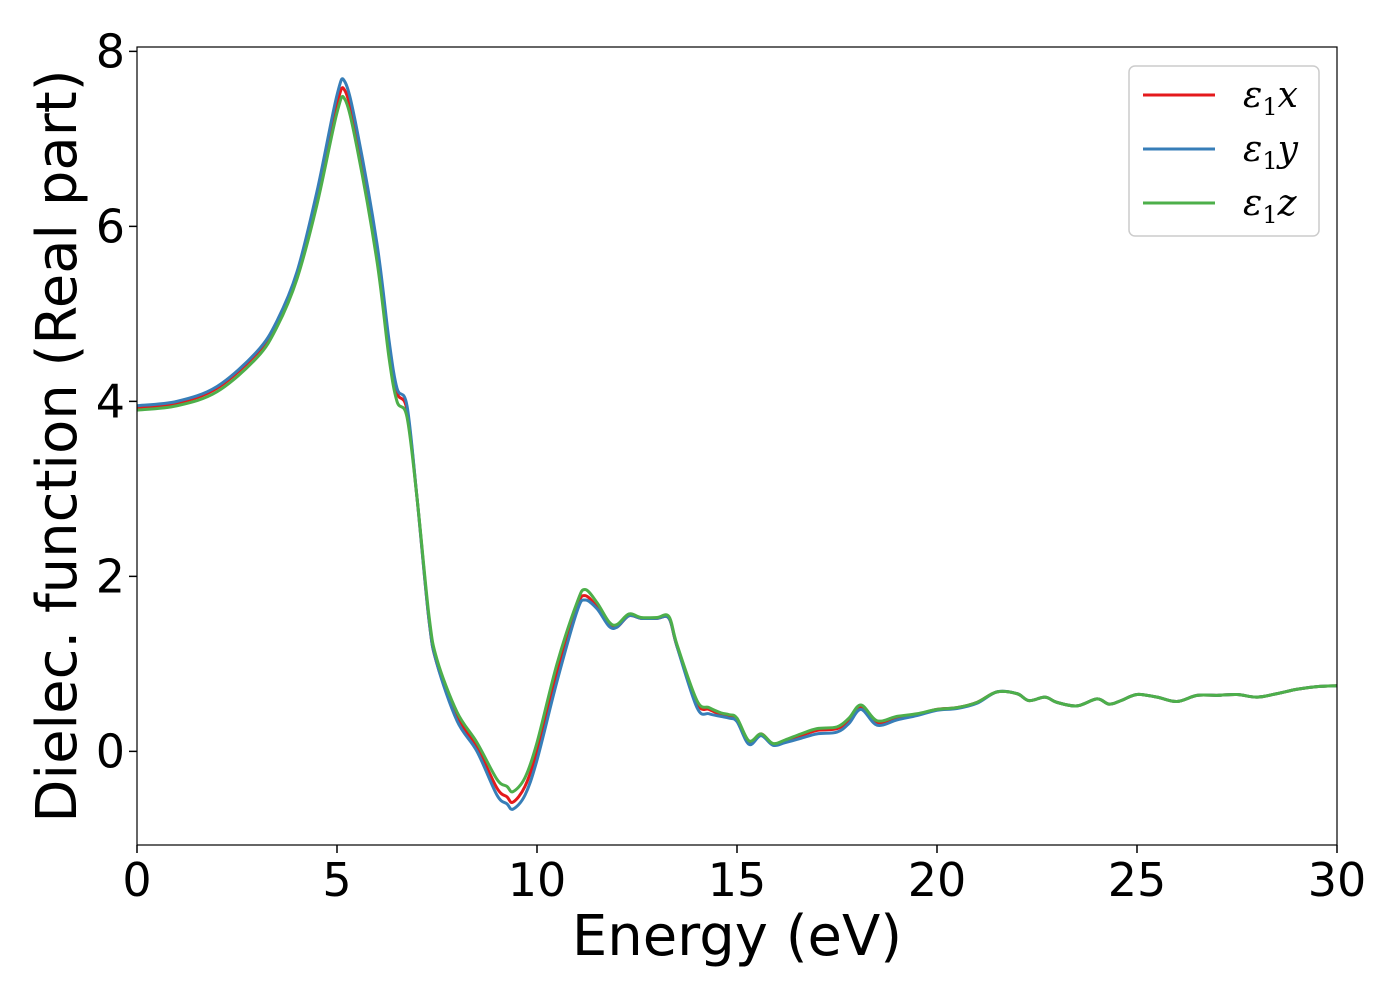  I want to click on legend-box, so click(1224, 151).